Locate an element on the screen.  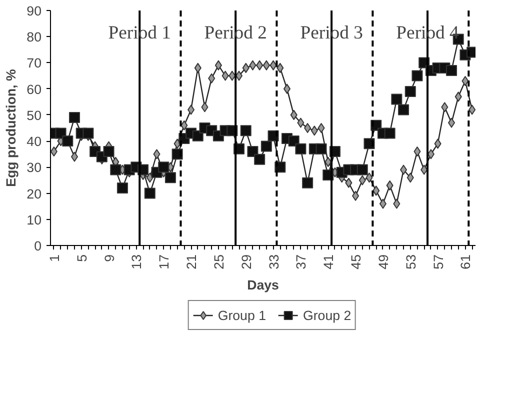
y-tick-label: 60 is located at coordinates (34, 89).